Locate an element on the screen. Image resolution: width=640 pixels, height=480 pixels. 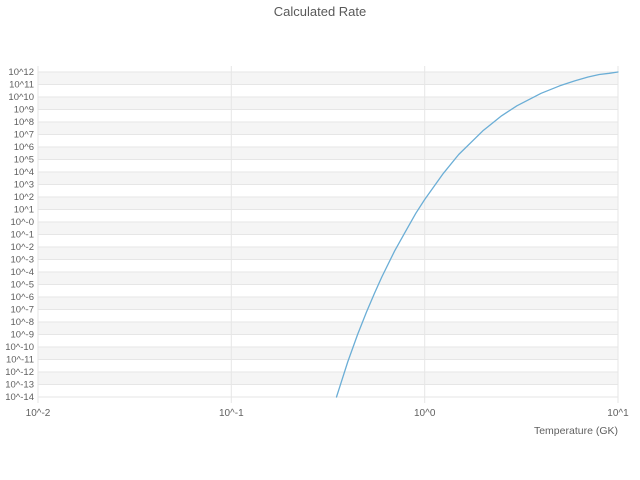
y-tick-label: 10^8 is located at coordinates (24, 122).